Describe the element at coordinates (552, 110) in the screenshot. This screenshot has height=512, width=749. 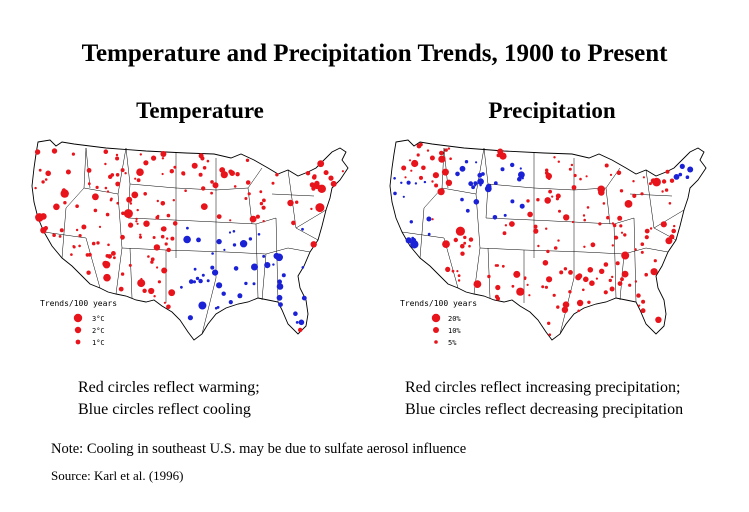
I see `precipitation-subtitle: Precipitation` at that location.